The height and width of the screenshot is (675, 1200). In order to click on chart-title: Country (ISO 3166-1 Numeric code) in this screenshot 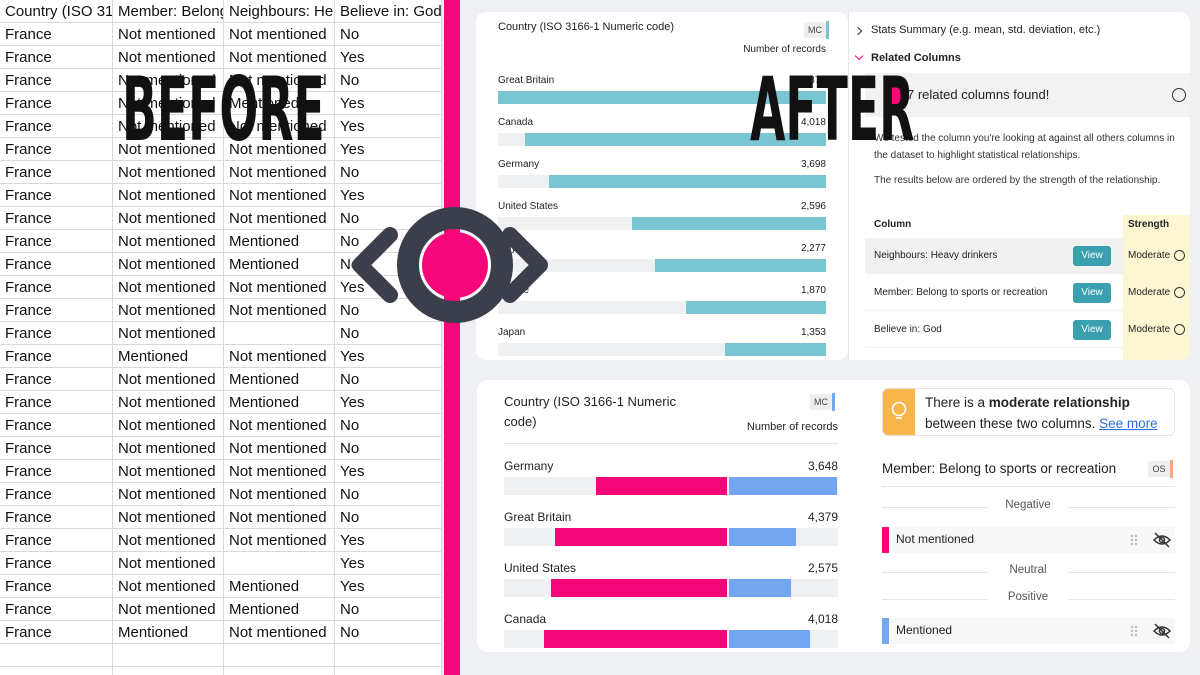, I will do `click(586, 27)`.